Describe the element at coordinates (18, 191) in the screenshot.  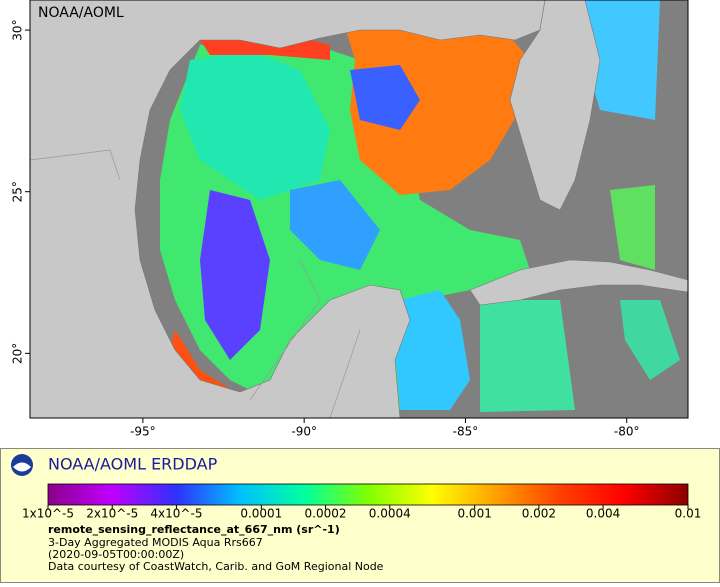
I see `y-tick-label: 25°` at that location.